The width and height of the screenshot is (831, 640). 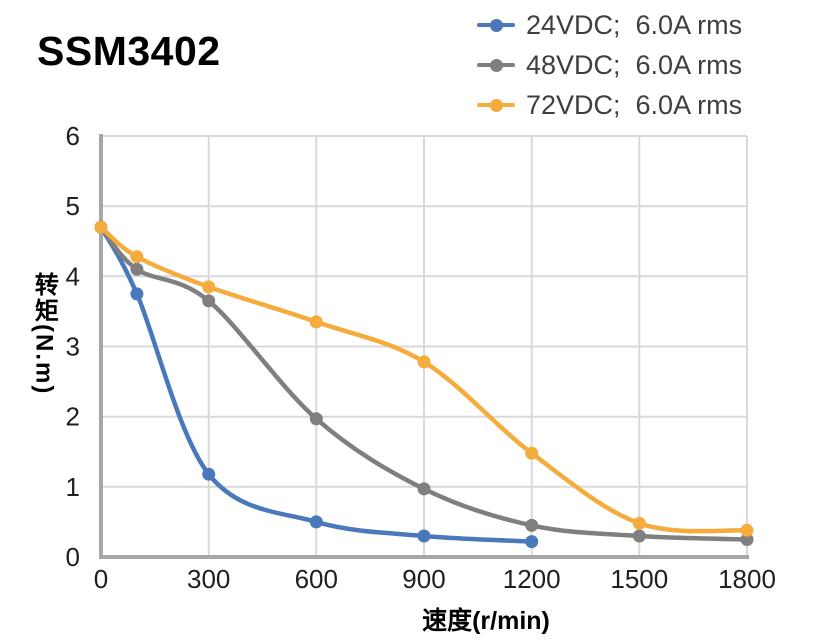 I want to click on legend-label-24vdc: 24VDC; 6.0A rms, so click(x=634, y=24).